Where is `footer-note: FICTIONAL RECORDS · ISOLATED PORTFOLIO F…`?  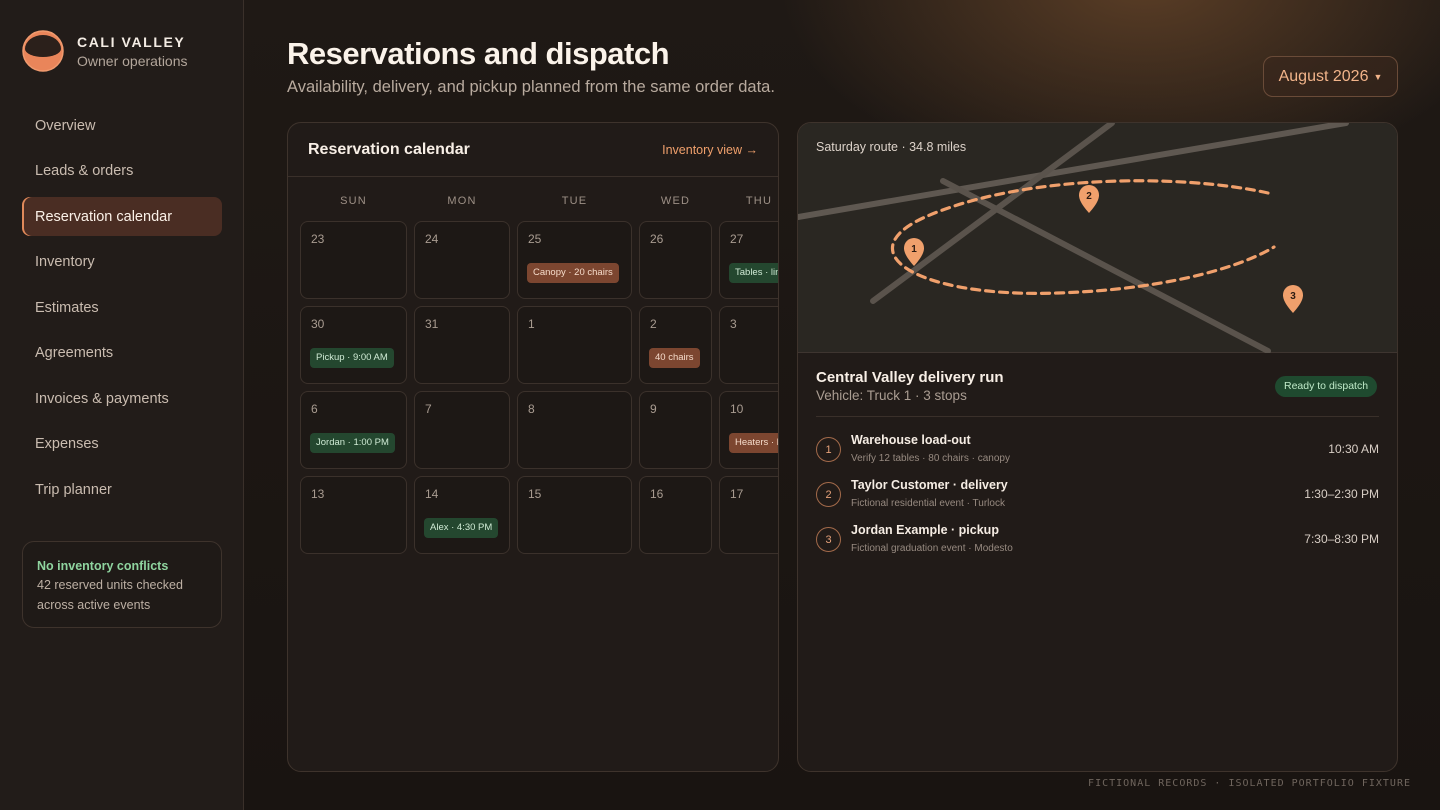 footer-note: FICTIONAL RECORDS · ISOLATED PORTFOLIO F… is located at coordinates (1249, 783).